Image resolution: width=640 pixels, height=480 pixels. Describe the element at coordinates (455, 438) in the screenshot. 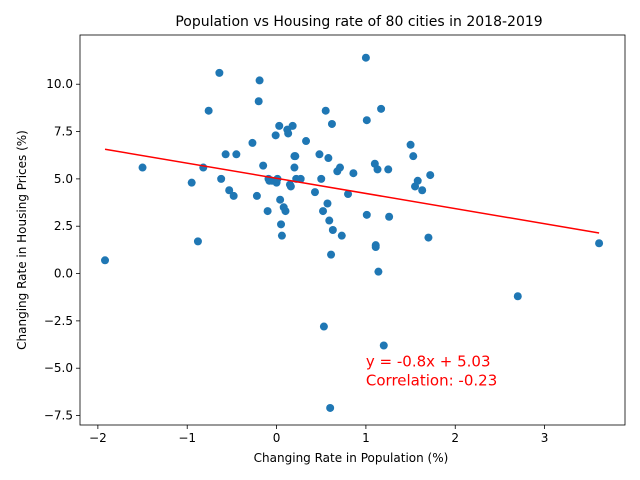

I see `x-tick-label: 2` at that location.